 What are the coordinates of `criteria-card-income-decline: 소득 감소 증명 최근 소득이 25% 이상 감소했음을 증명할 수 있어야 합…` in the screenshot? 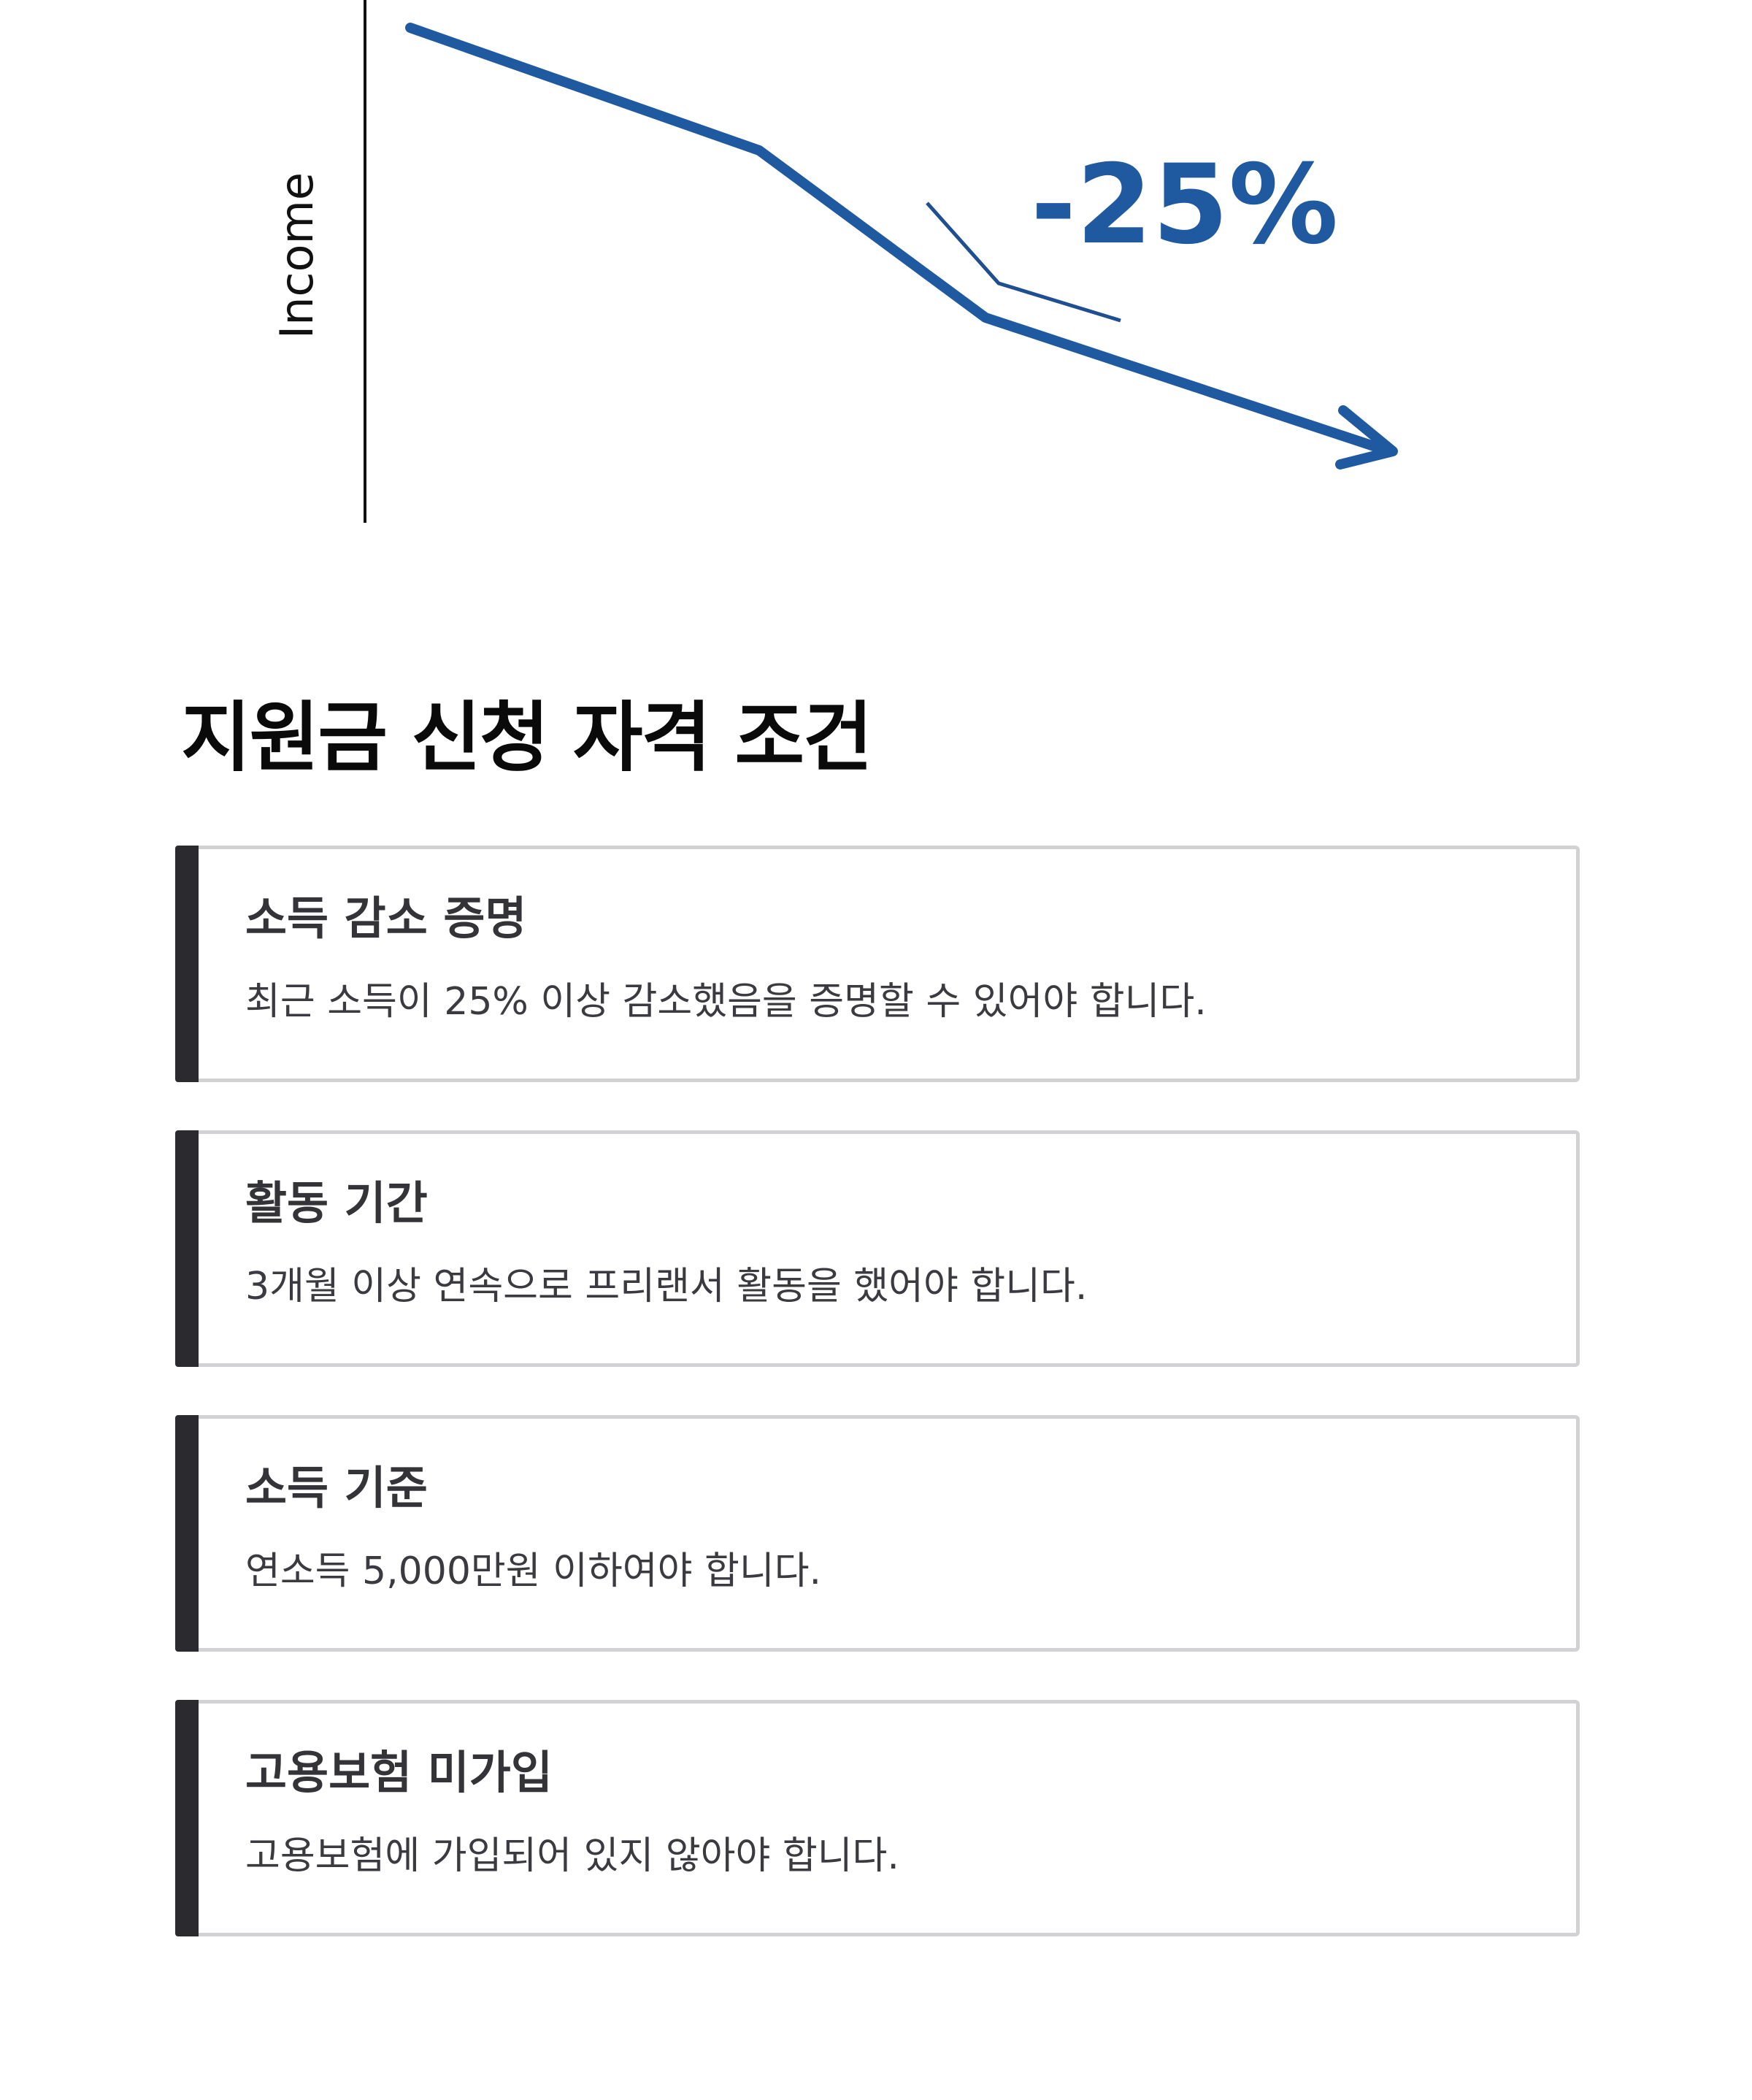 It's located at (877, 964).